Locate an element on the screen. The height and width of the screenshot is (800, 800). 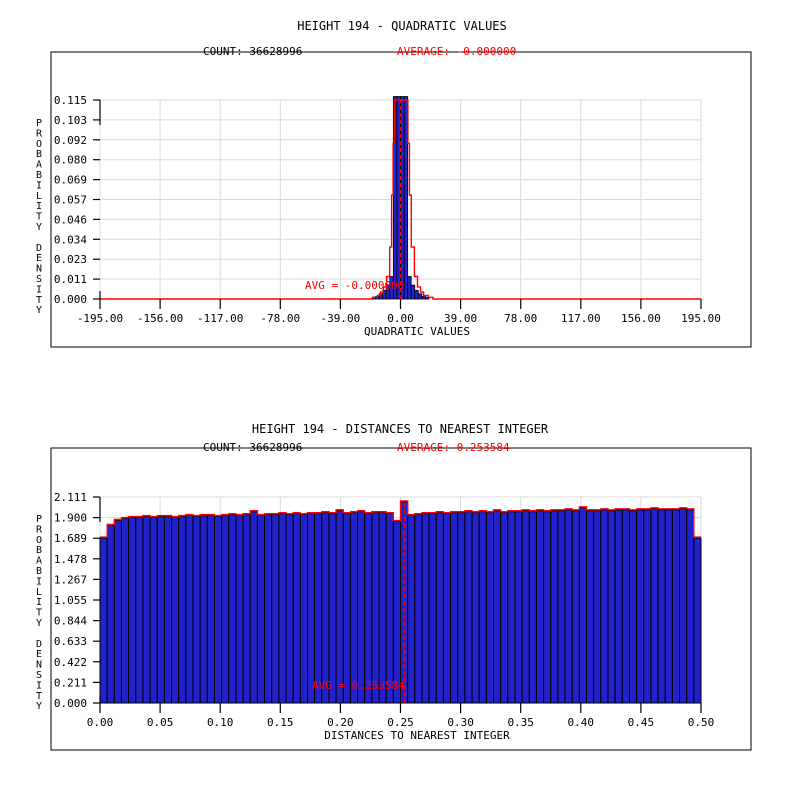
y-tick-label: 0.115 is located at coordinates (70, 100).